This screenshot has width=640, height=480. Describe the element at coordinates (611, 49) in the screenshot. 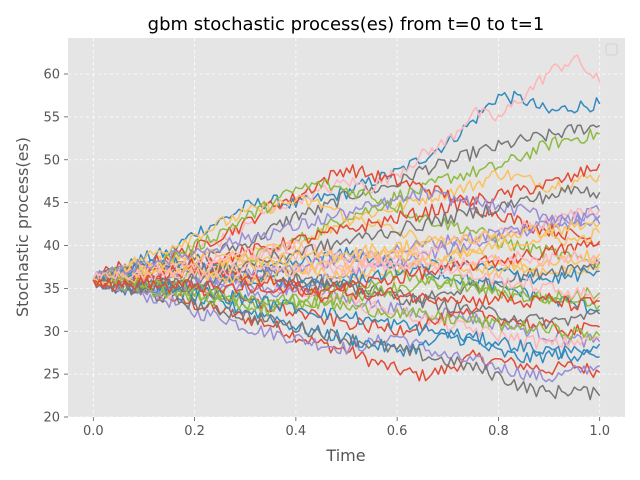

I see `legend-box` at that location.